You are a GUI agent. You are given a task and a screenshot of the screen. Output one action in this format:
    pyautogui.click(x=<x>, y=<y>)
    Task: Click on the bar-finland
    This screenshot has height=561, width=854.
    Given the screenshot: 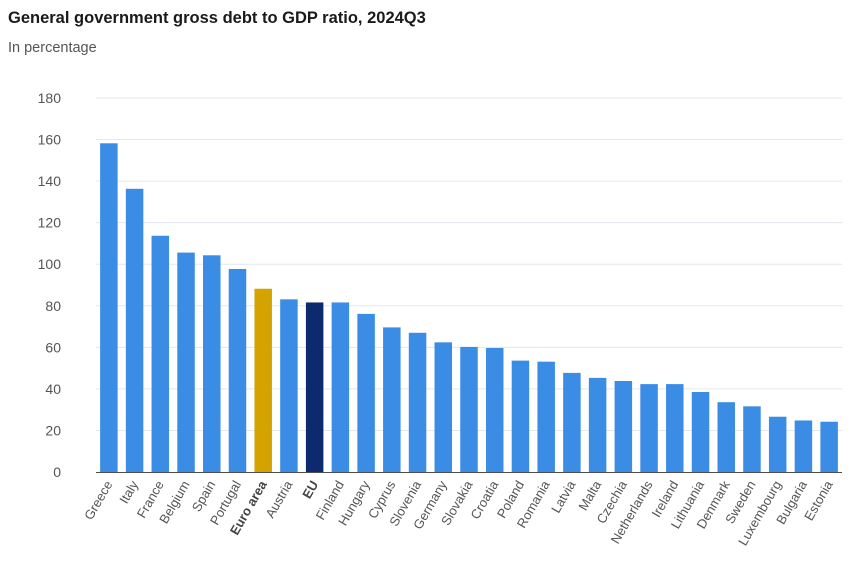 What is the action you would take?
    pyautogui.click(x=340, y=387)
    